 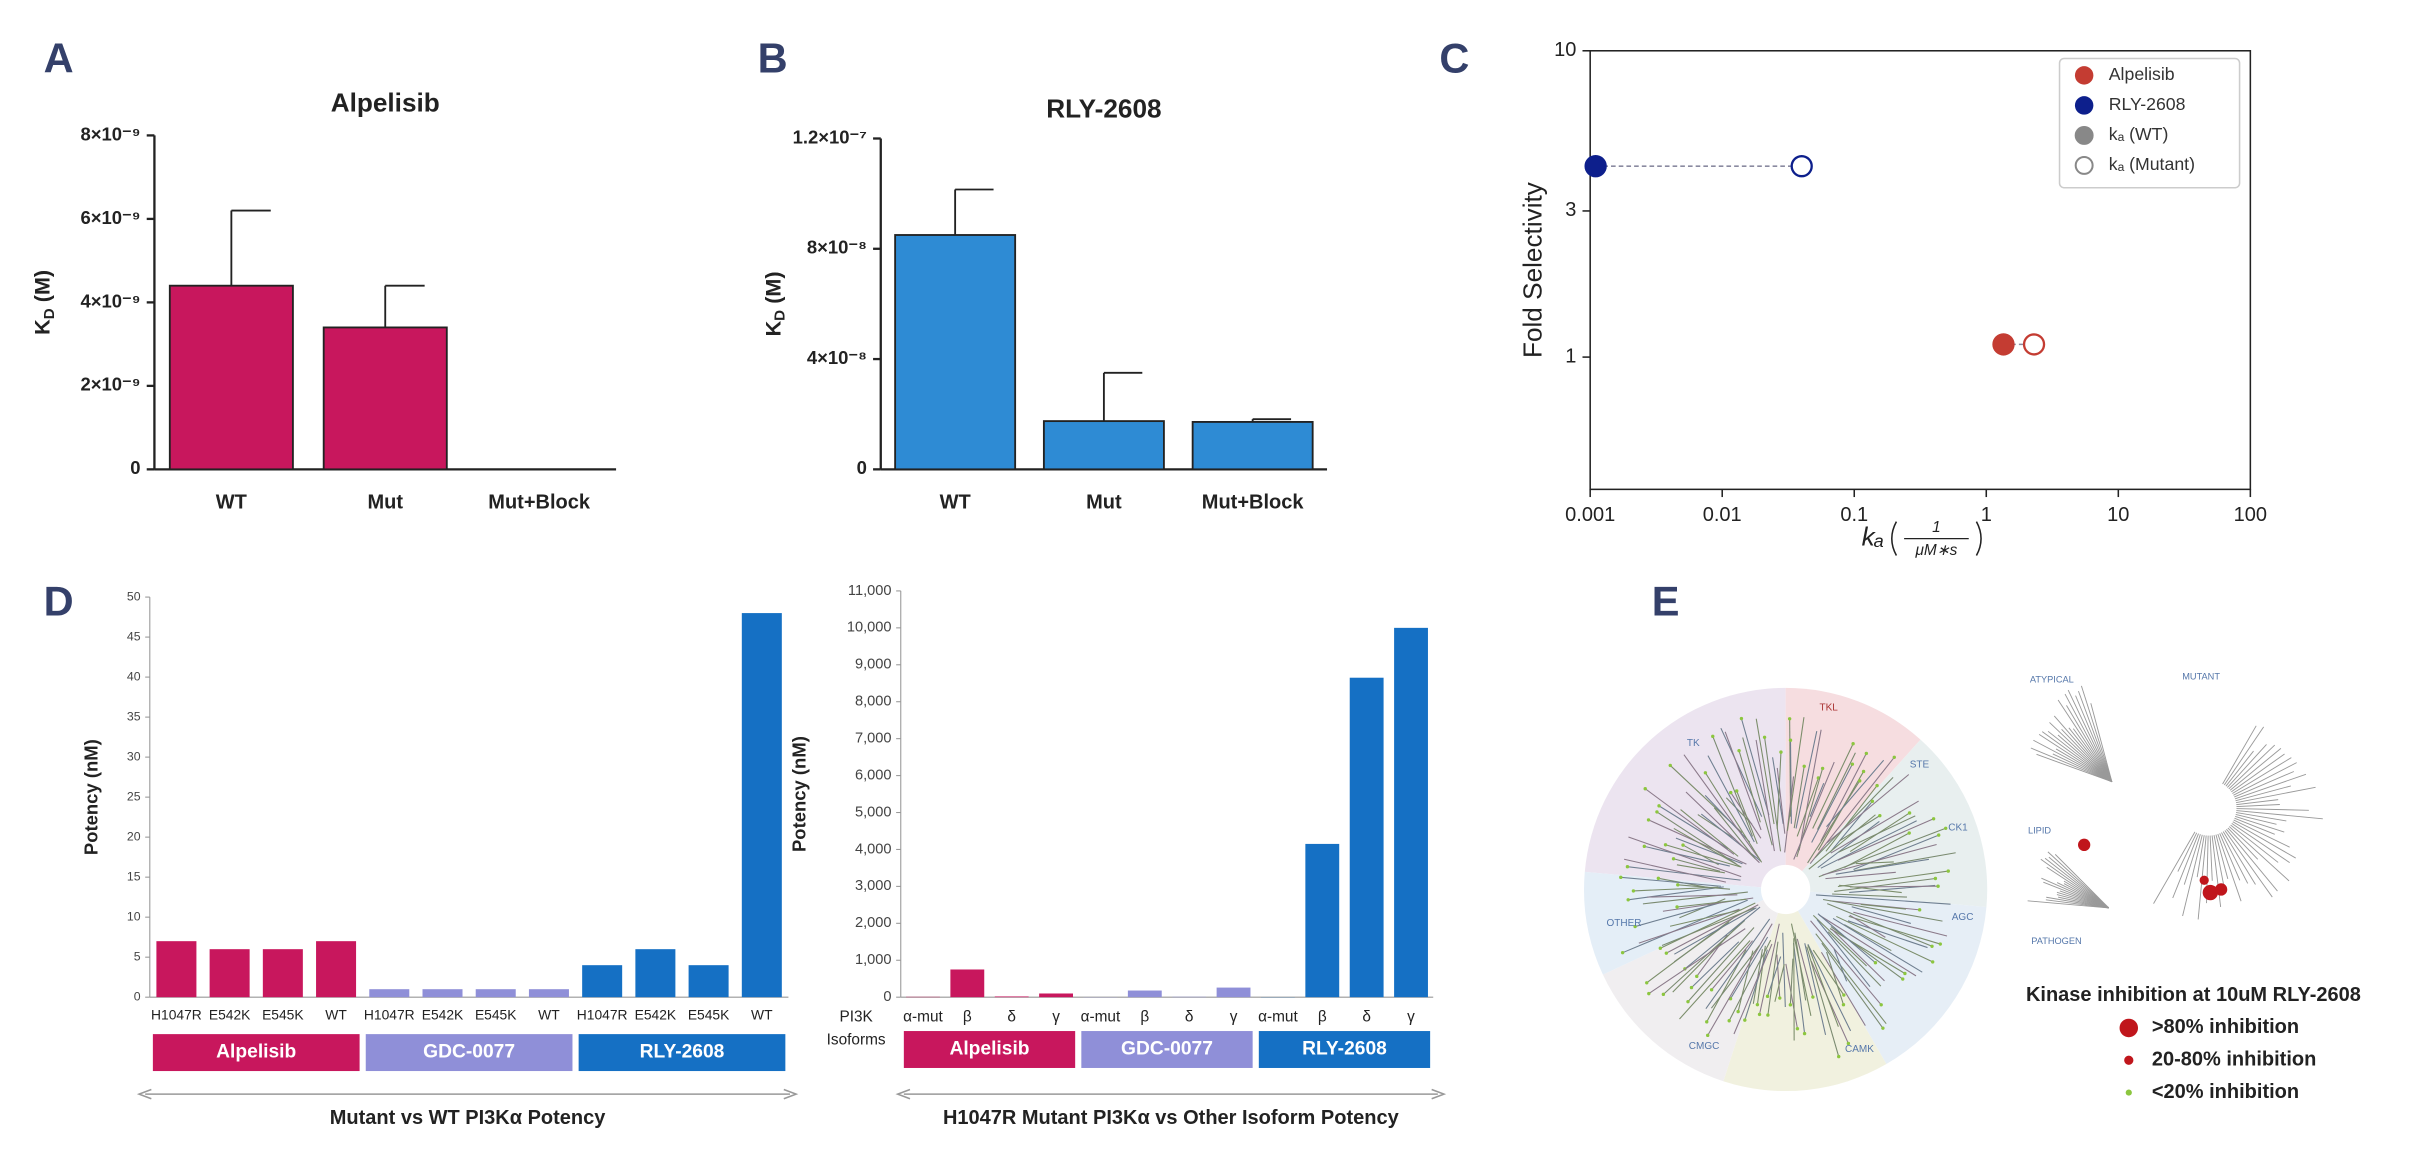 What do you see at coordinates (602, 1014) in the screenshot?
I see `x-tick-label: H1047R` at bounding box center [602, 1014].